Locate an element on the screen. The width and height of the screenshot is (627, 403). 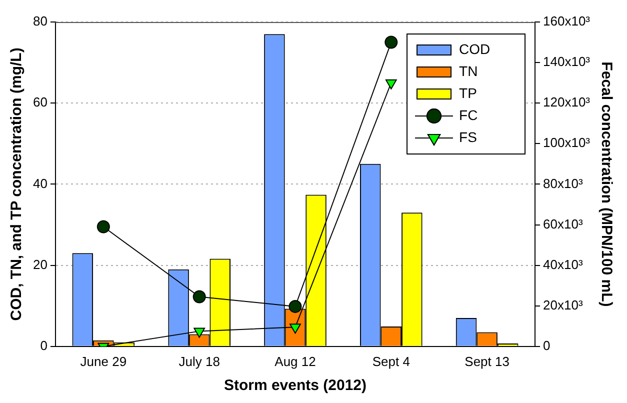
y2-tick-label: 20x10³ is located at coordinates (563, 304).